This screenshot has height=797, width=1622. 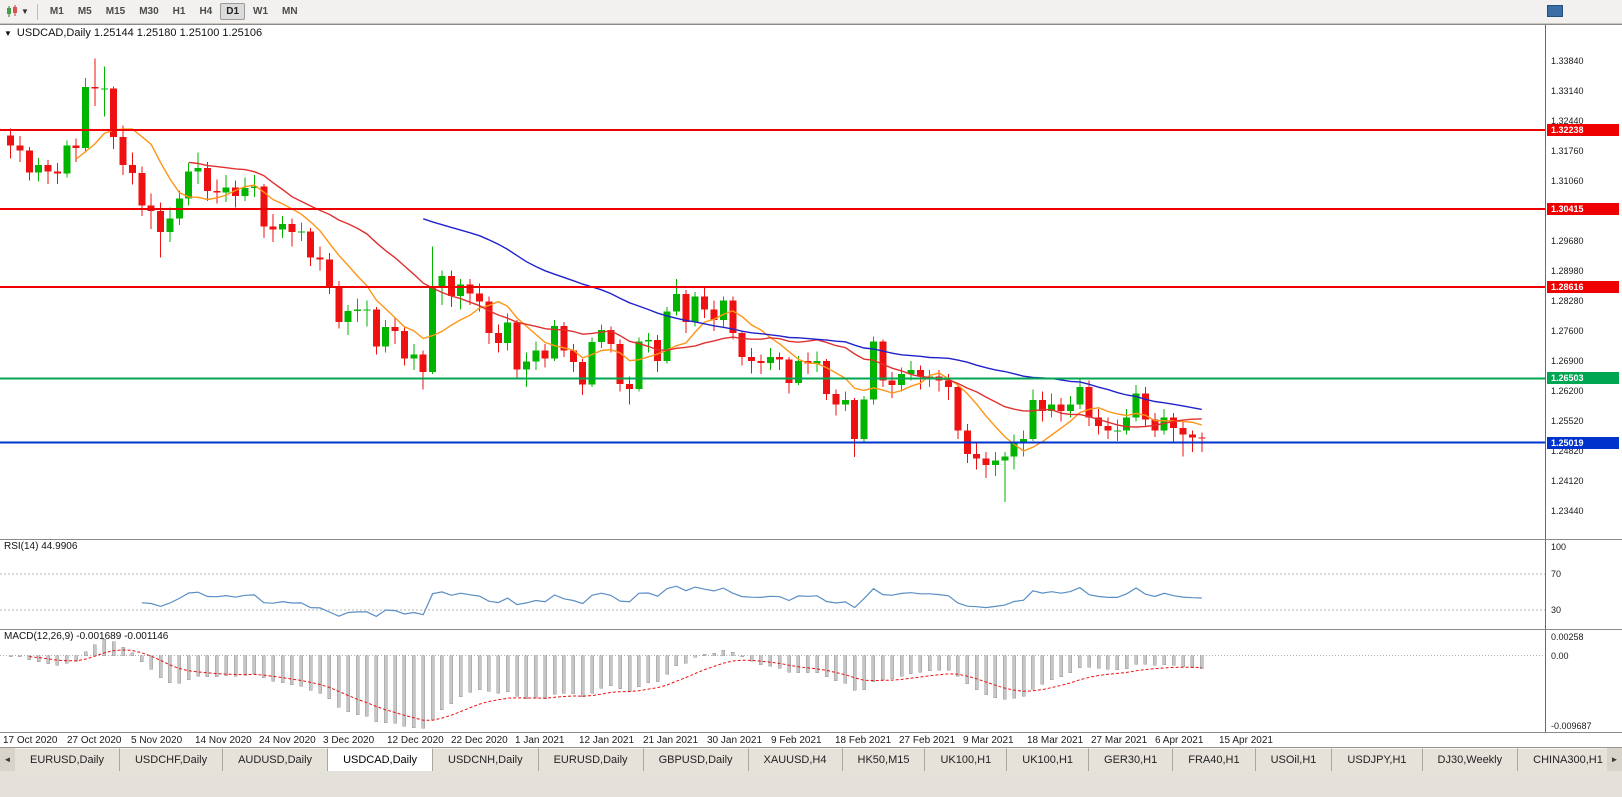 What do you see at coordinates (8, 33) in the screenshot?
I see `collapse-arrow-icon: ▼` at bounding box center [8, 33].